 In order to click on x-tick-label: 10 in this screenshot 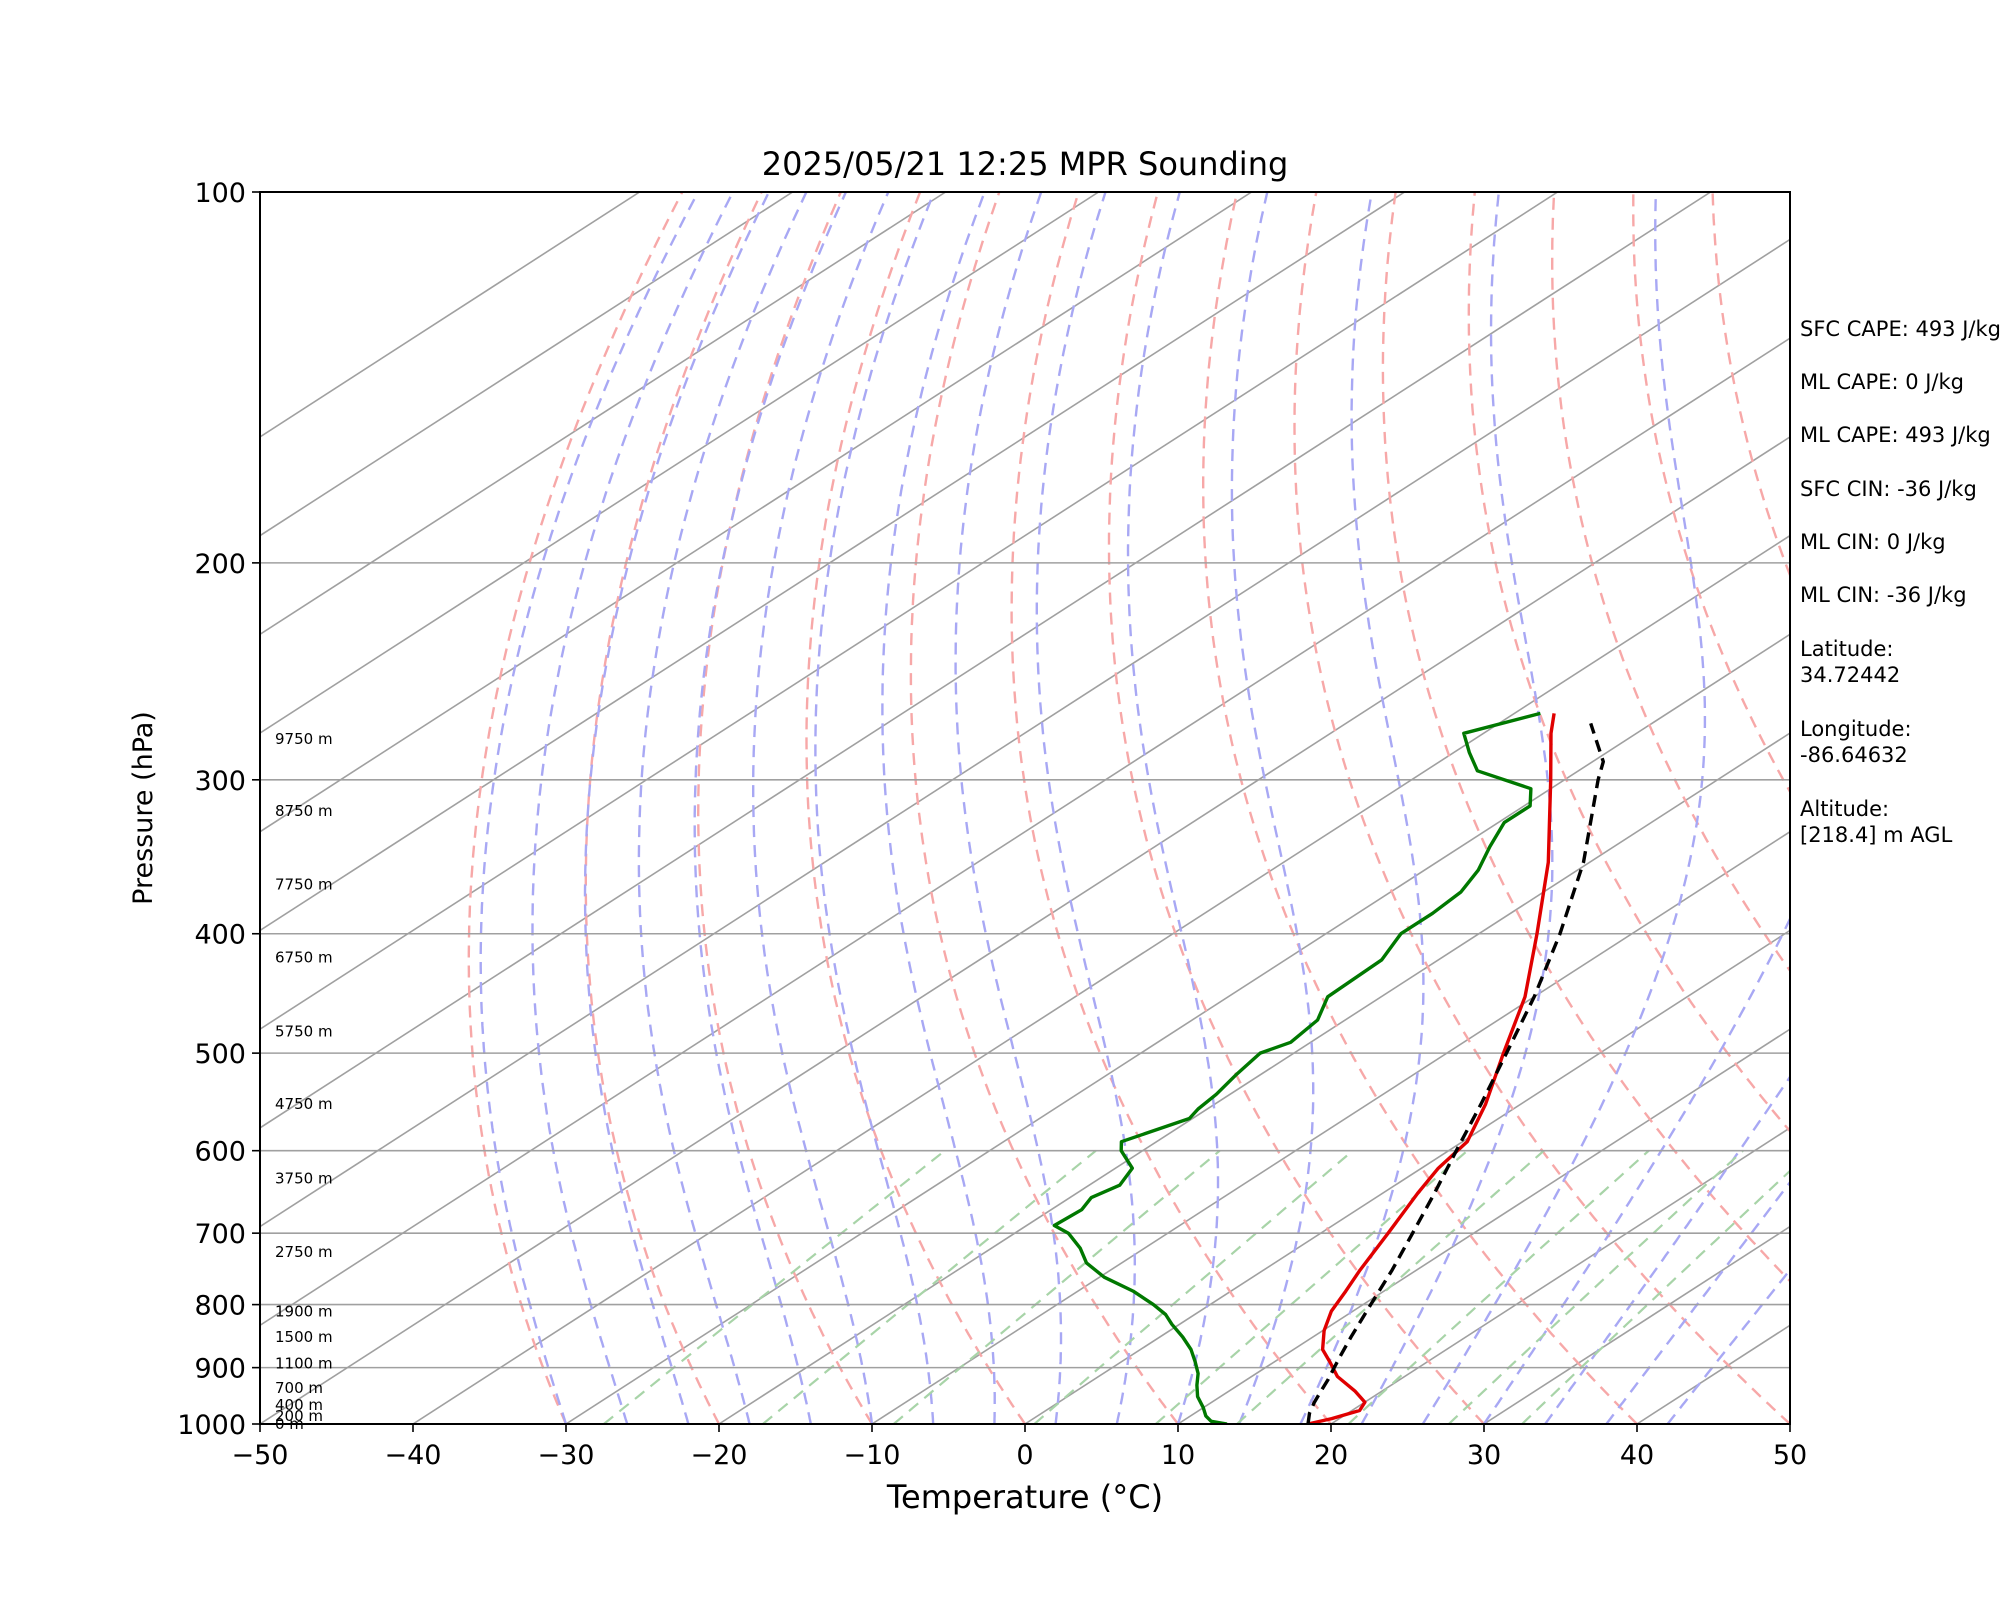, I will do `click(1178, 1455)`.